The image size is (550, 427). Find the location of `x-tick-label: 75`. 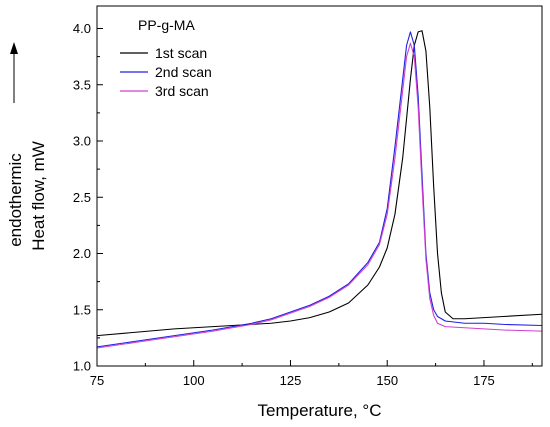

x-tick-label: 75 is located at coordinates (97, 380).